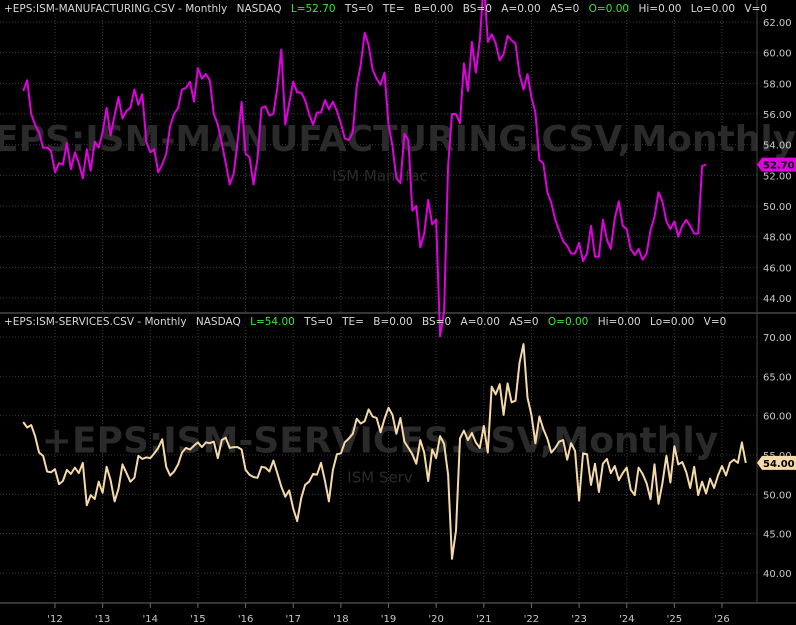  I want to click on y-tick-label: 52.00, so click(777, 176).